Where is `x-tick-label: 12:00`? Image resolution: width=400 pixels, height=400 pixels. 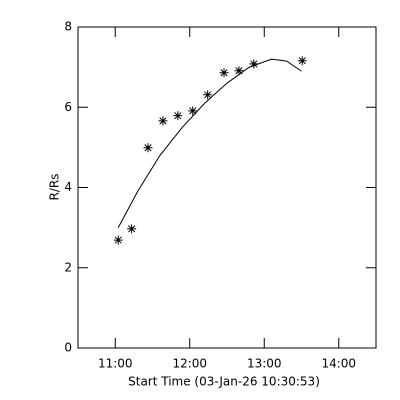
x-tick-label: 12:00 is located at coordinates (189, 364).